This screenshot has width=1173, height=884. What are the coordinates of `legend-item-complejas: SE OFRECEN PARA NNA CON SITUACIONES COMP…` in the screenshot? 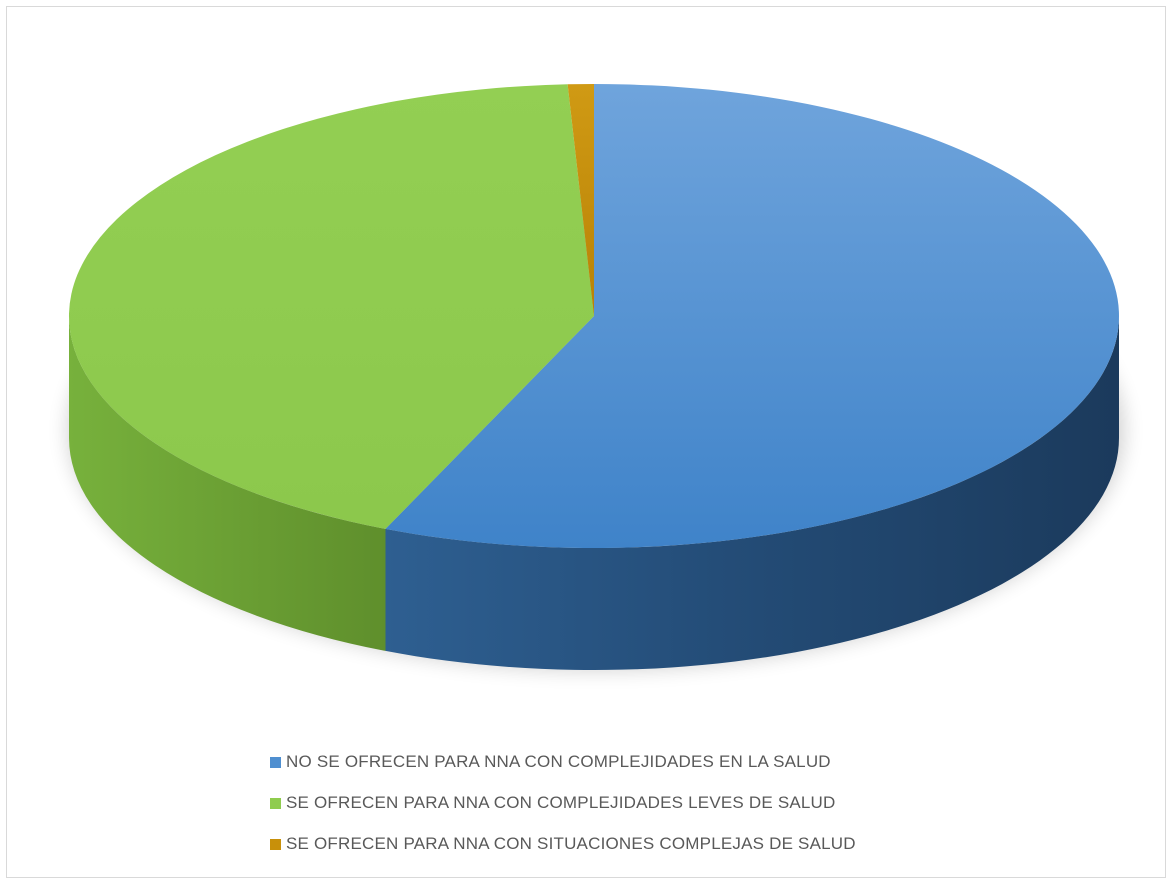 It's located at (563, 844).